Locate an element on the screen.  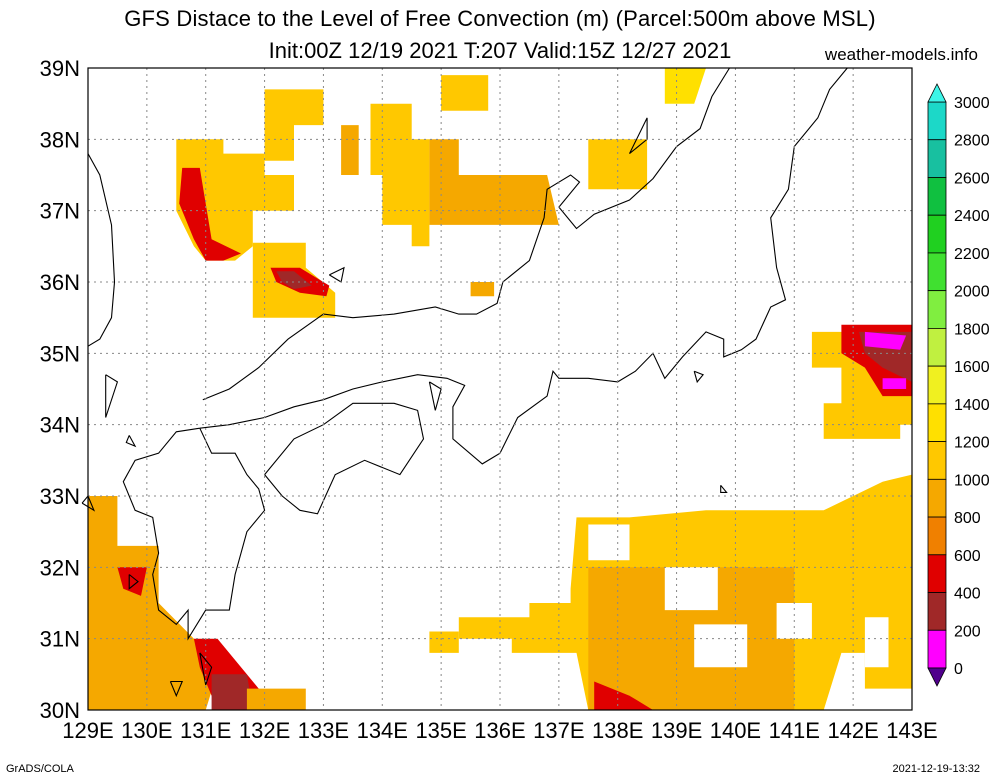
lon-label: 132E is located at coordinates (264, 730).